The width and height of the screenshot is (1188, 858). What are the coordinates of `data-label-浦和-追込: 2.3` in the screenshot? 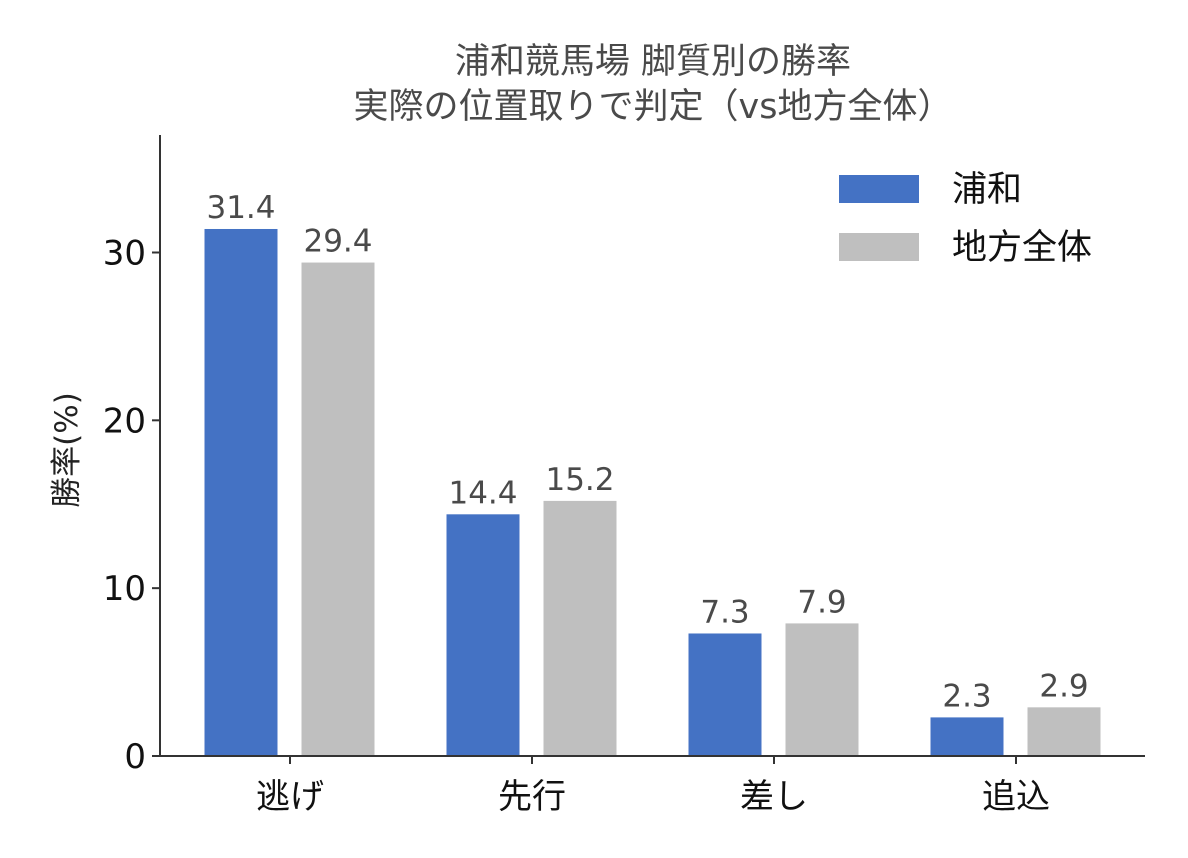 It's located at (966, 696).